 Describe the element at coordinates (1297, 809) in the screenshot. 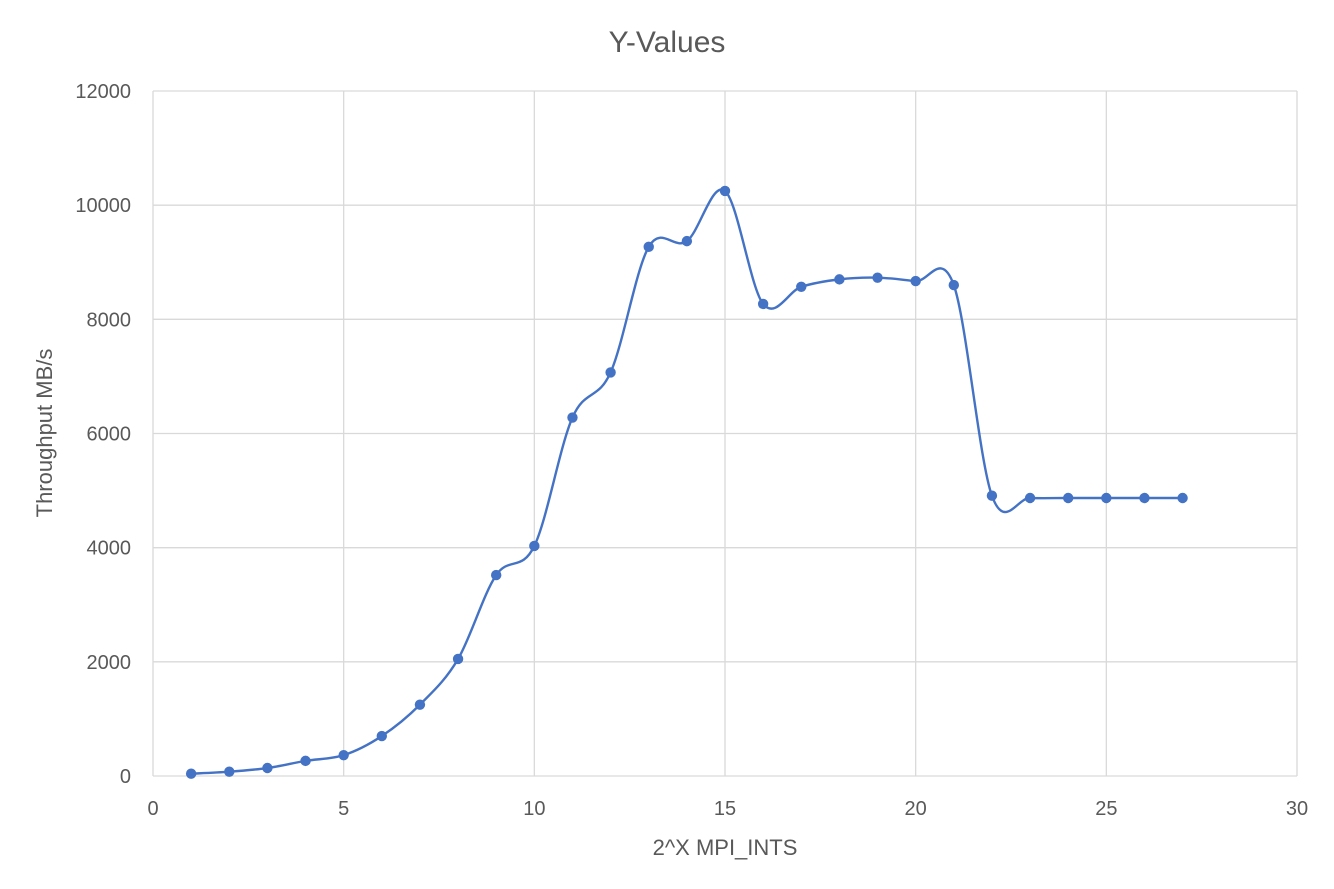

I see `x-tick-label: 30` at that location.